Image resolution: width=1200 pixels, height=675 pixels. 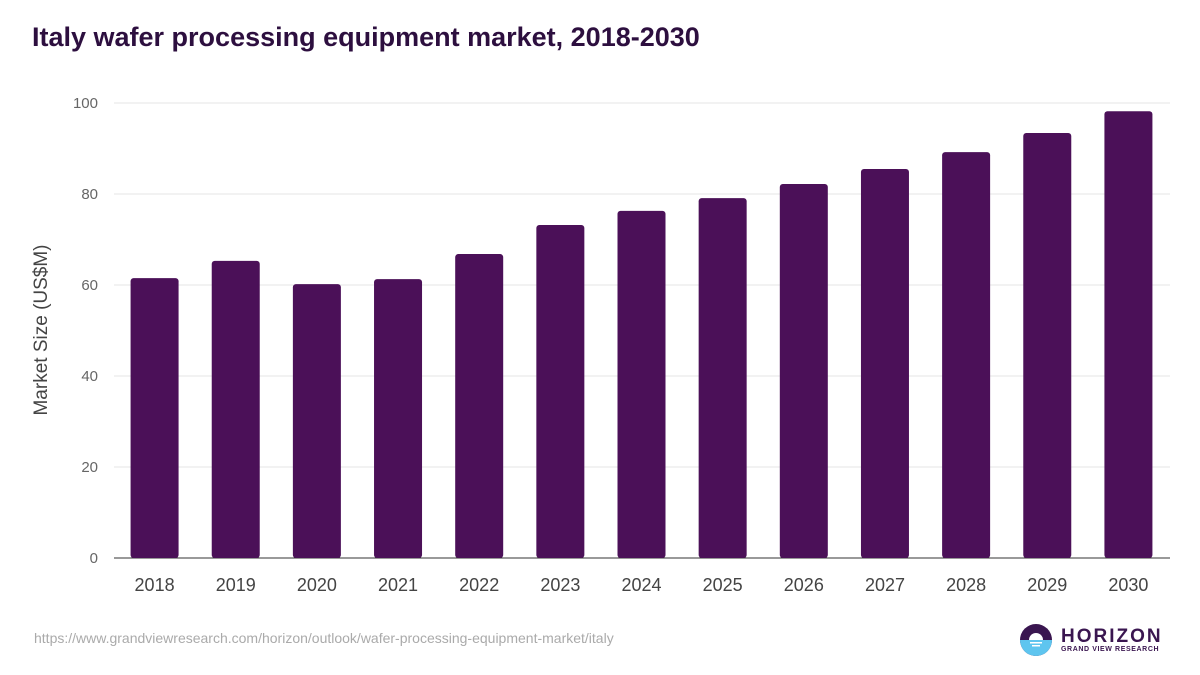 What do you see at coordinates (1047, 345) in the screenshot?
I see `bar-2029` at bounding box center [1047, 345].